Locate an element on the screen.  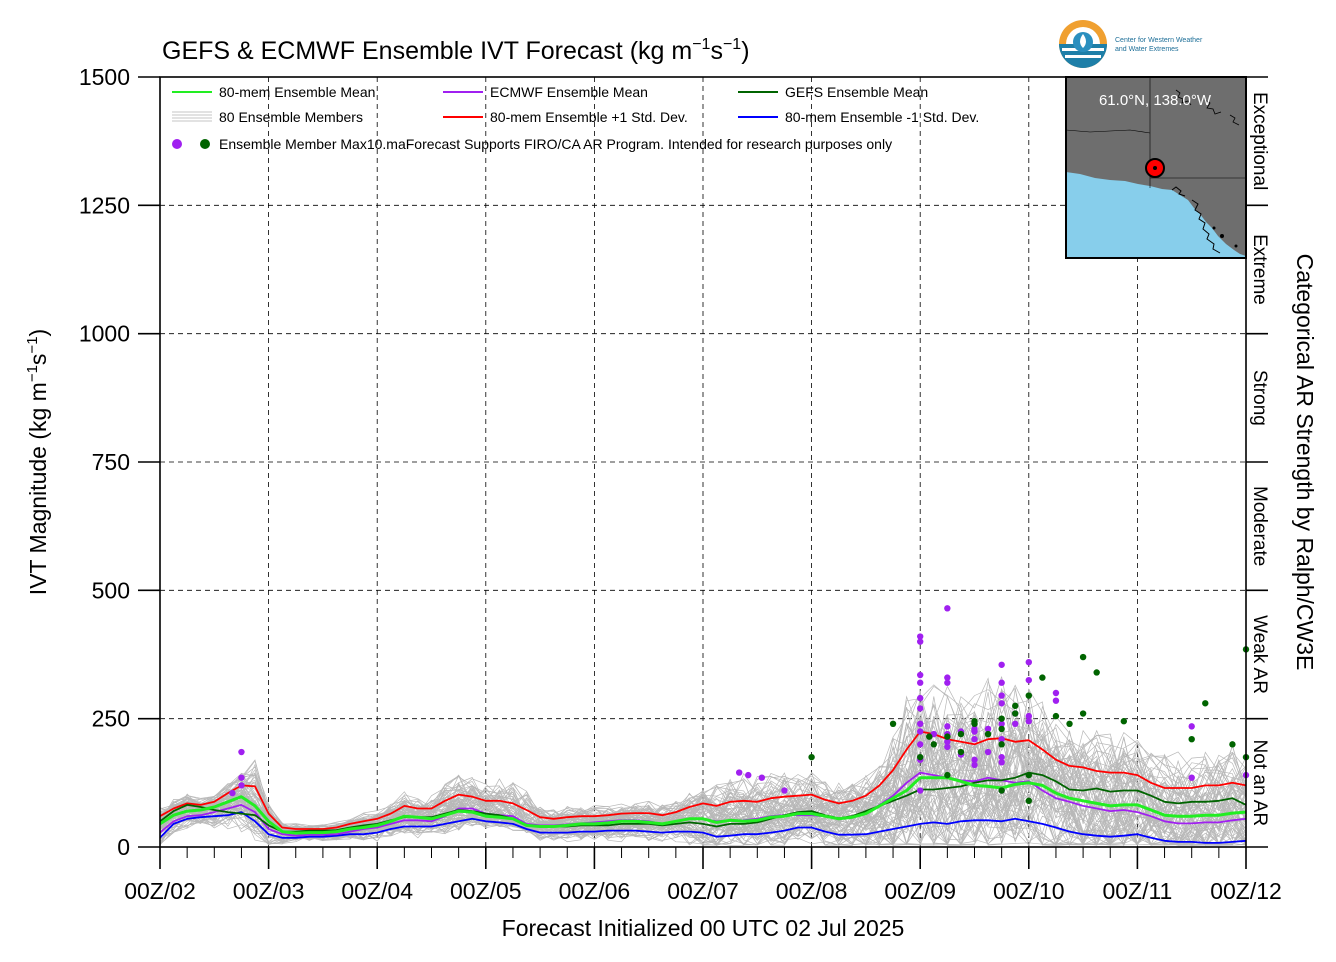
series-lines is located at coordinates (703, 787).